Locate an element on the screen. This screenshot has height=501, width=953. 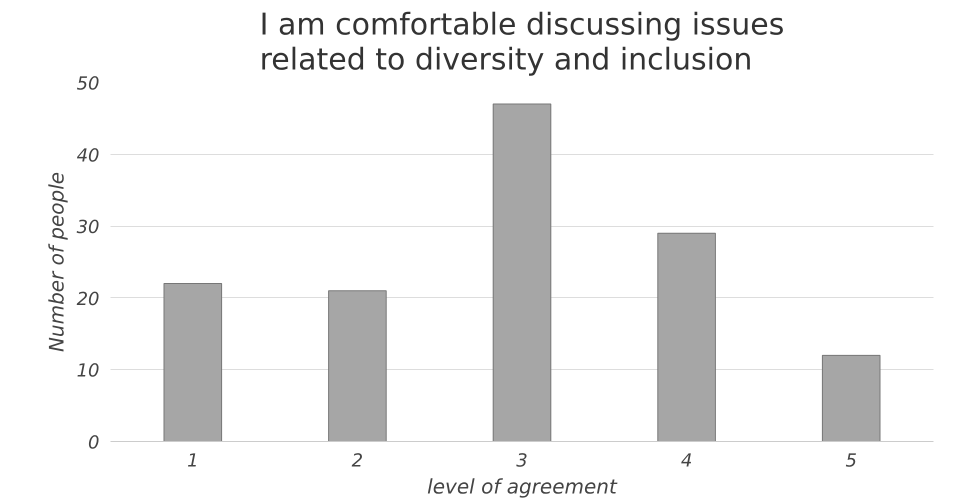
y-tick-label: 40 is located at coordinates (88, 155).